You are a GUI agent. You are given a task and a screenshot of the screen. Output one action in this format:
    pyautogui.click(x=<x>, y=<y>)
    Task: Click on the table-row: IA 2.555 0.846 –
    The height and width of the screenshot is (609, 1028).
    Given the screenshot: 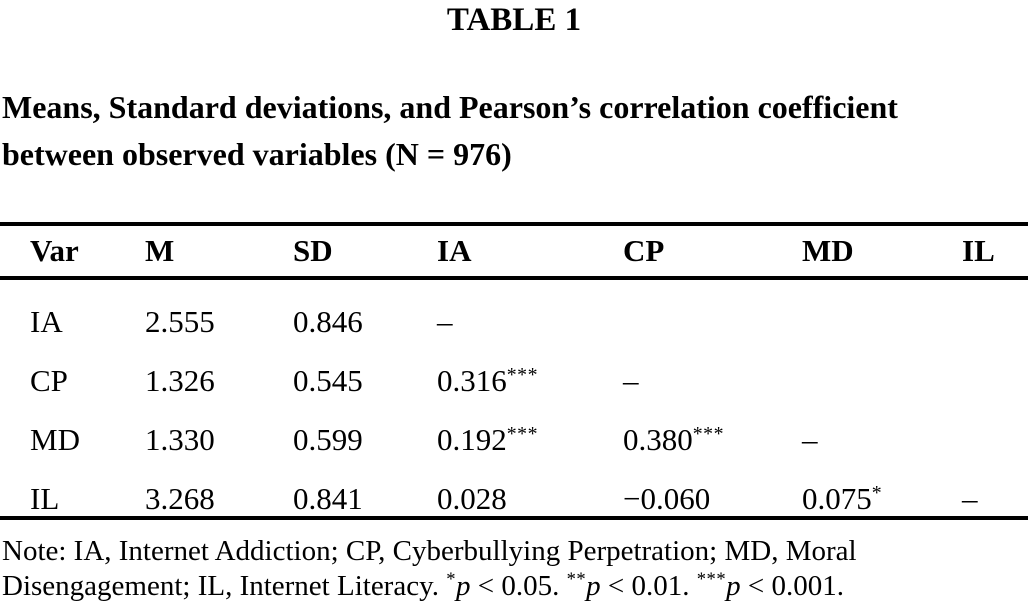 What is the action you would take?
    pyautogui.click(x=514, y=309)
    